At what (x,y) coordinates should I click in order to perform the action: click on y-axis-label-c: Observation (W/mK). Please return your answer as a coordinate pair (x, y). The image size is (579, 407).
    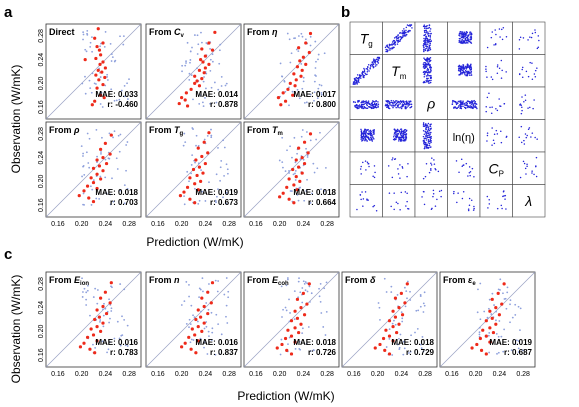
    Looking at the image, I should click on (16, 329).